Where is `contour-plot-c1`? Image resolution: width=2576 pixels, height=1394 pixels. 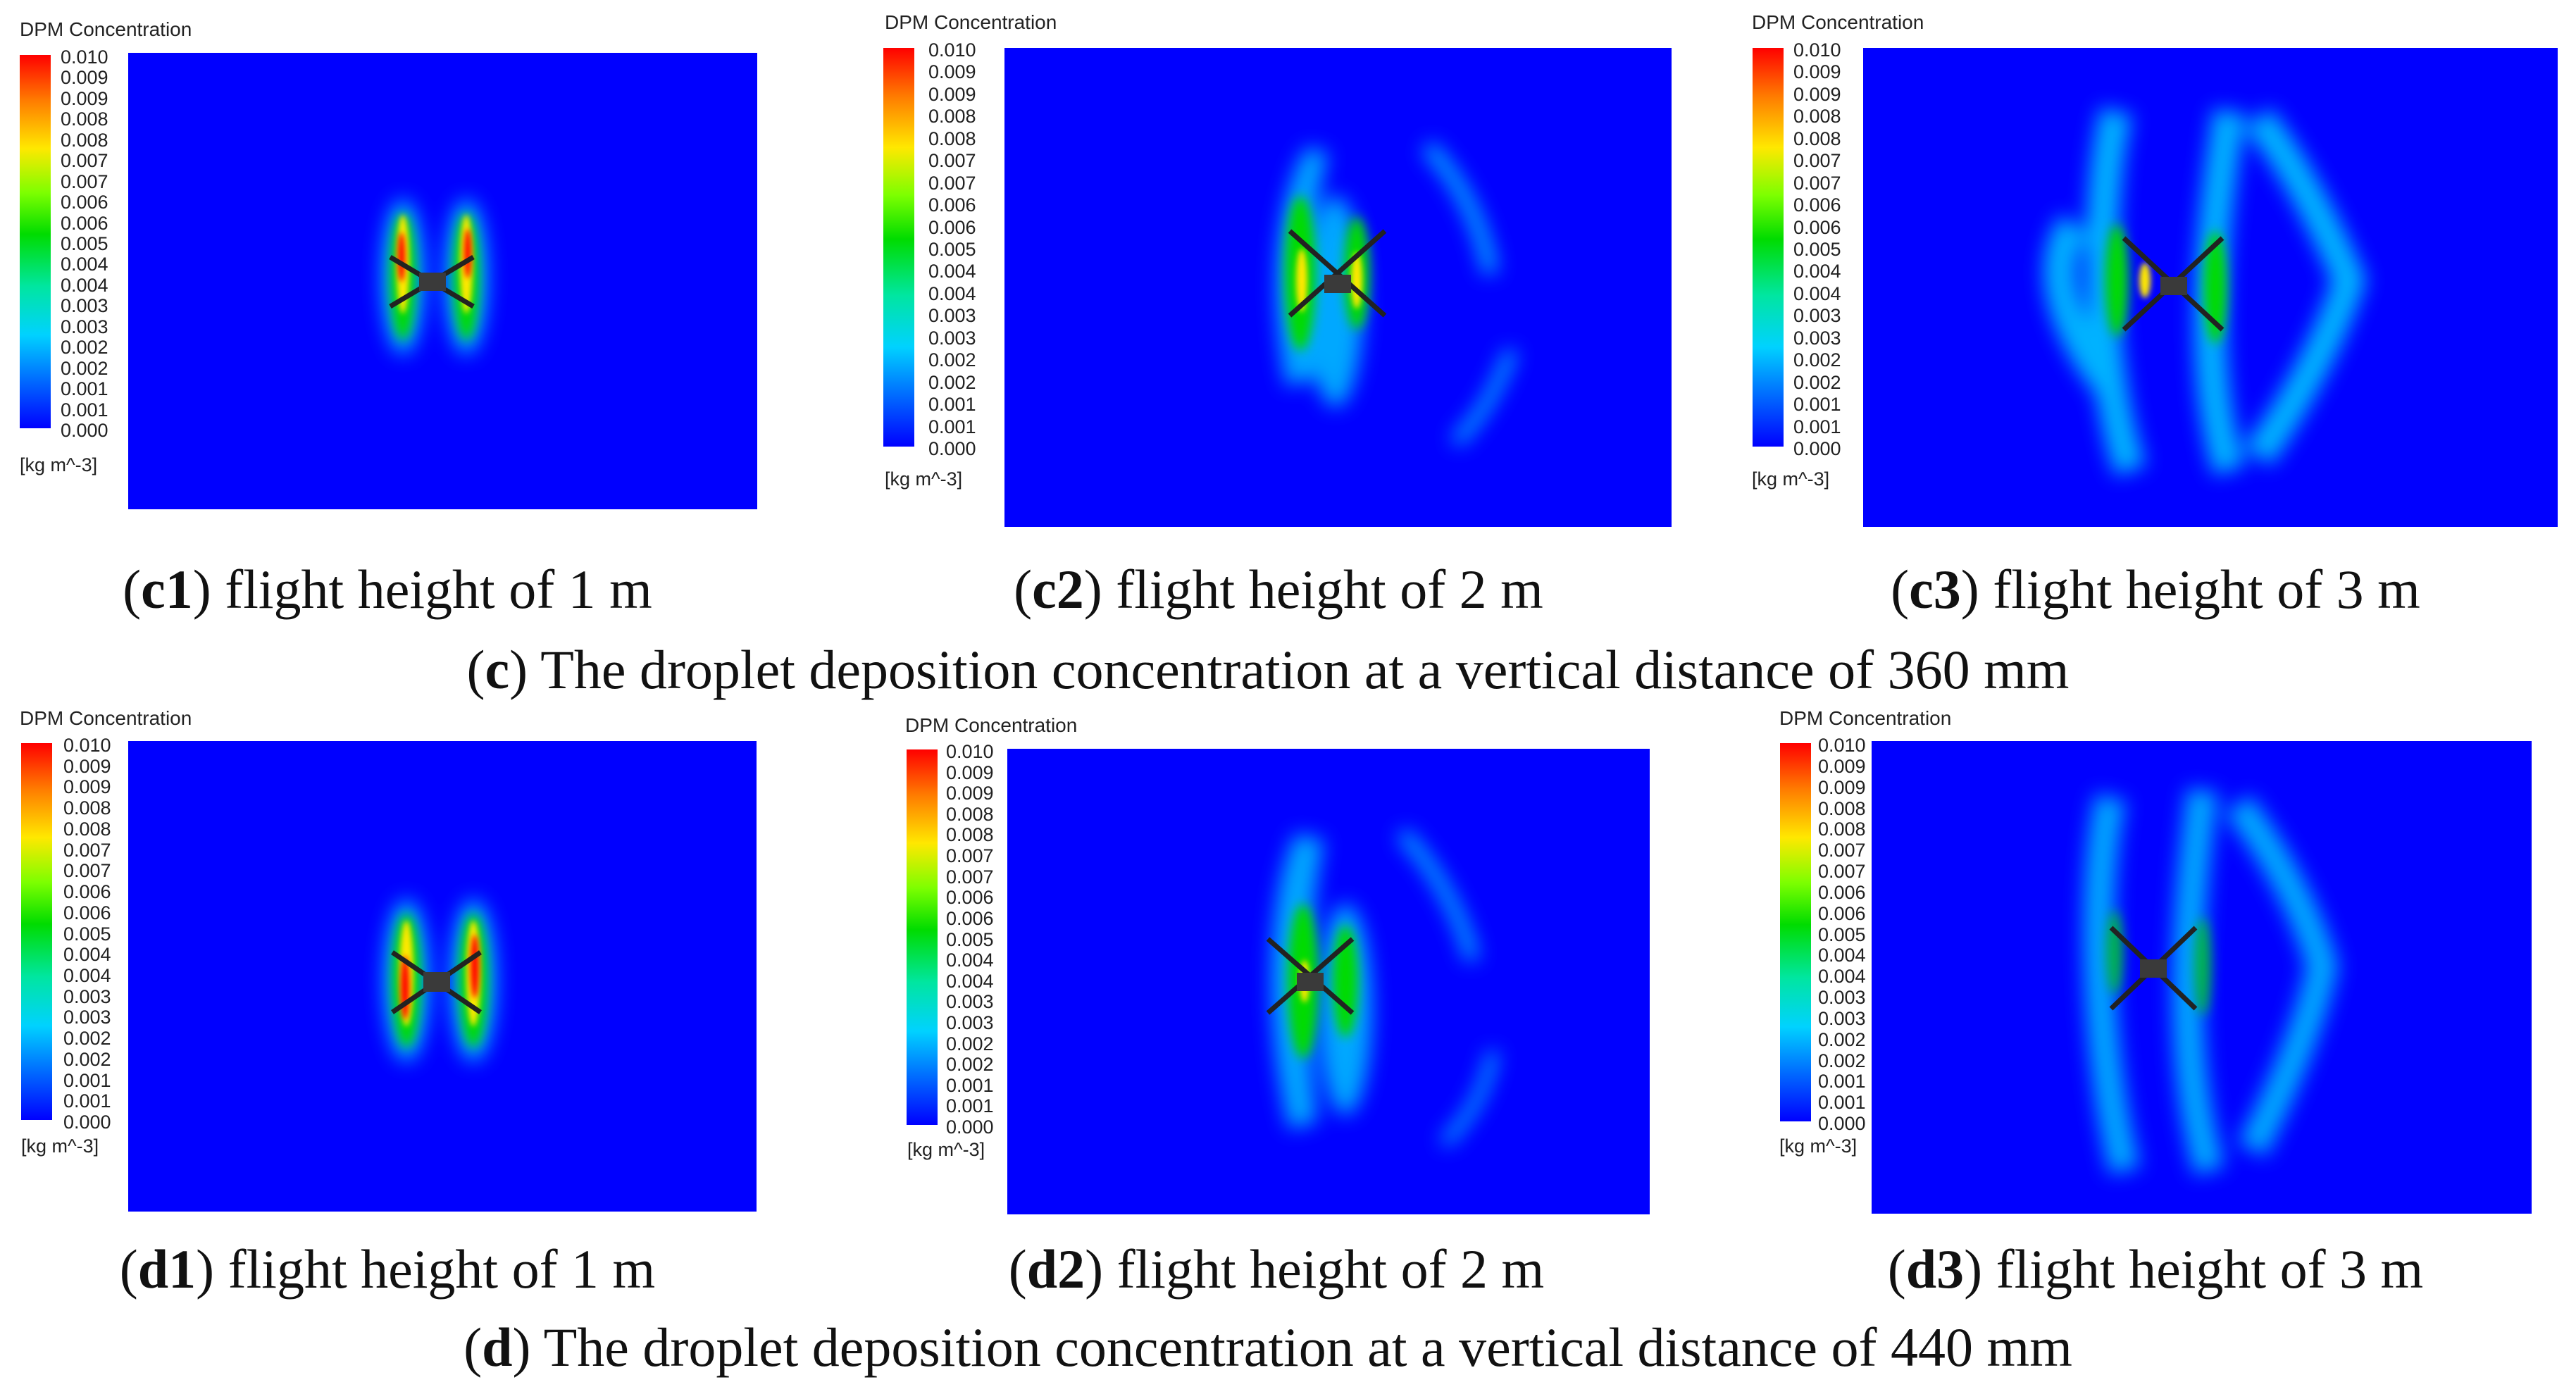
contour-plot-c1 is located at coordinates (442, 281).